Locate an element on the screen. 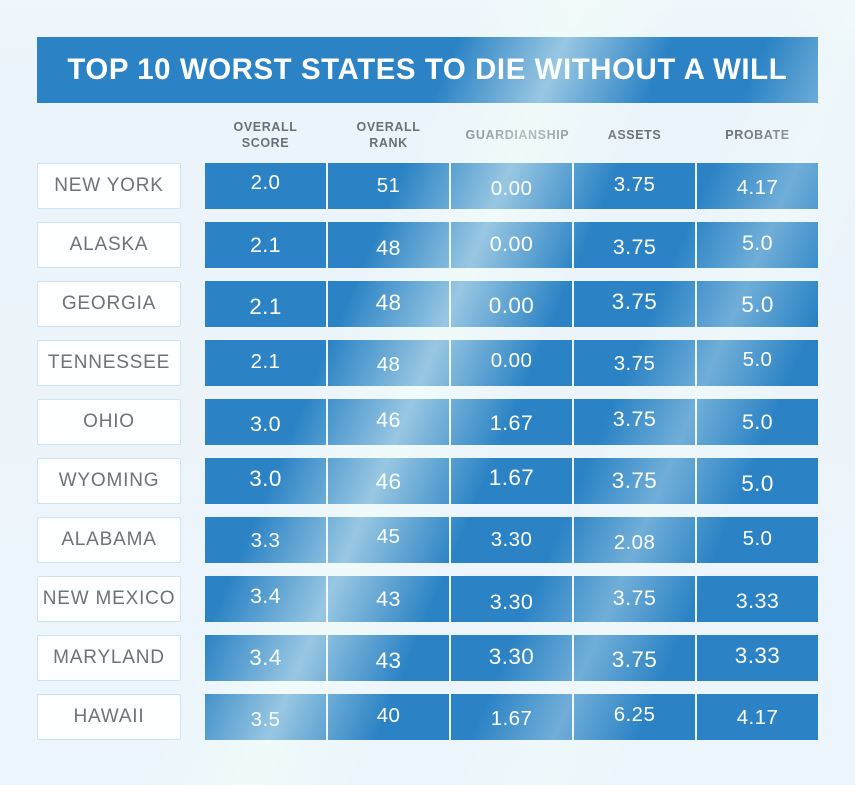  row-values: 3.4 43 3.30 3.75 3.33 is located at coordinates (511, 658).